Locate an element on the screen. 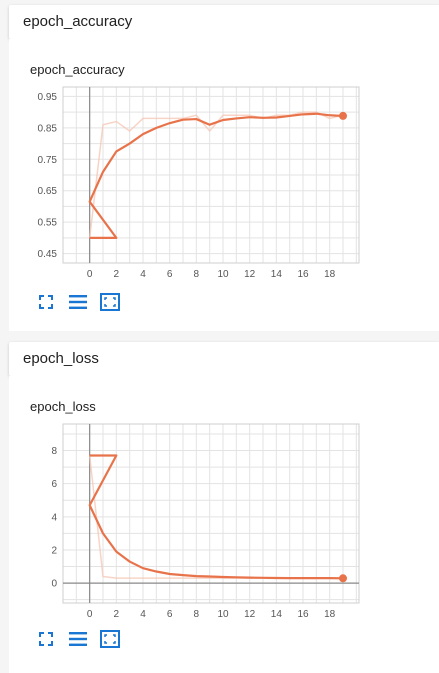 This screenshot has height=673, width=439. y-tick-label: 0.95 is located at coordinates (48, 97).